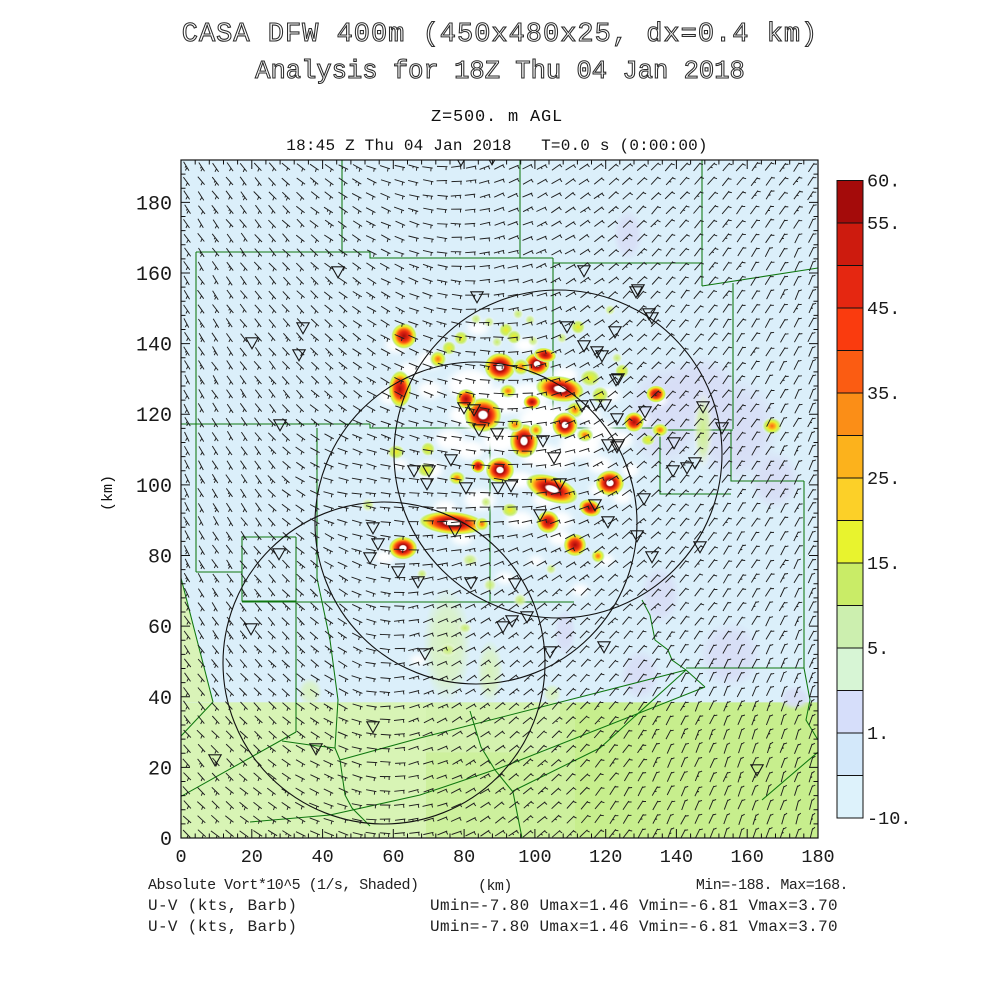 The image size is (1000, 1000). I want to click on svg-text: 45., so click(883, 309).